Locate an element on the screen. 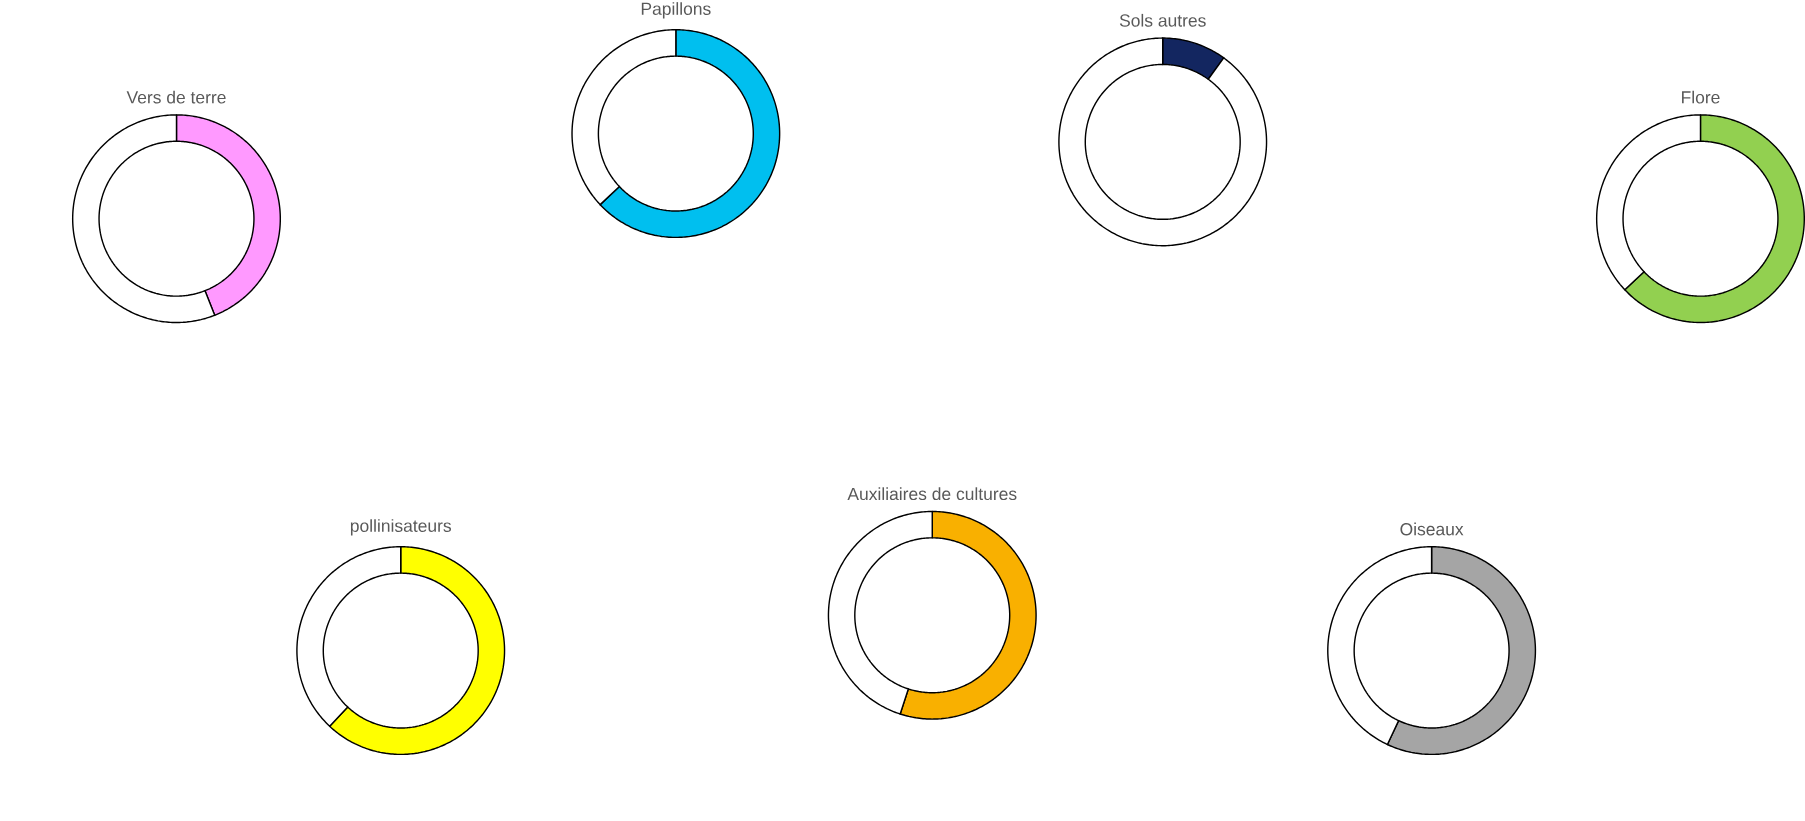 Image resolution: width=1805 pixels, height=821 pixels. chart-title: pollinisateurs is located at coordinates (401, 527).